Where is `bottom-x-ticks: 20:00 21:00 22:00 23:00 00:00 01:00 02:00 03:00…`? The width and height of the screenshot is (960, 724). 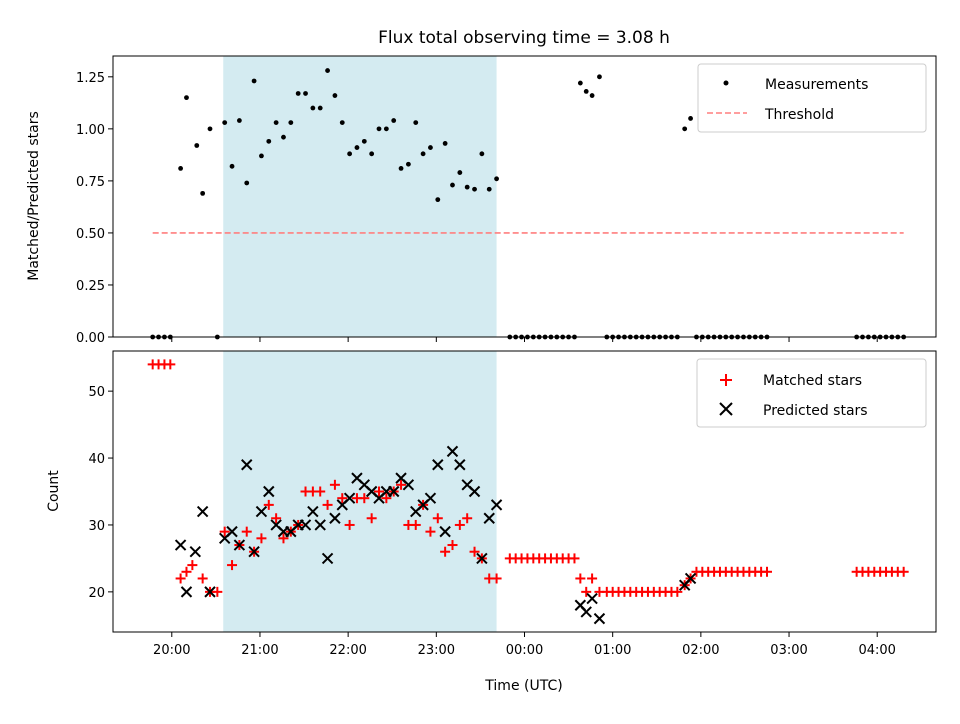 bottom-x-ticks: 20:00 21:00 22:00 23:00 00:00 01:00 02:00 03:00… is located at coordinates (524, 645).